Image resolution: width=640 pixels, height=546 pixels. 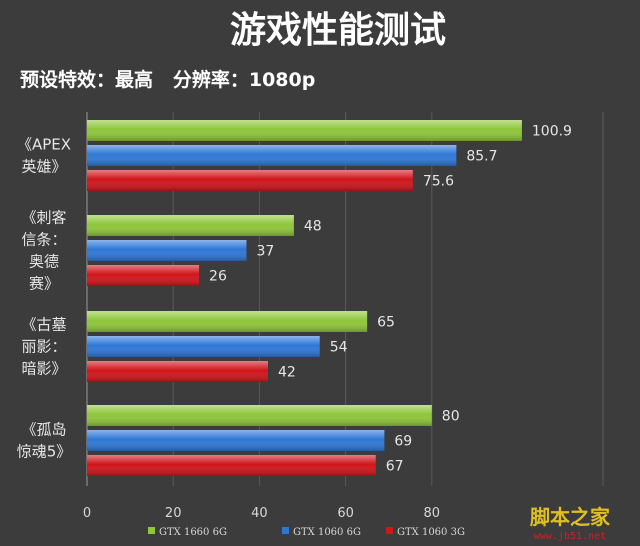 I want to click on category-label: 《孤岛, so click(x=43, y=430).